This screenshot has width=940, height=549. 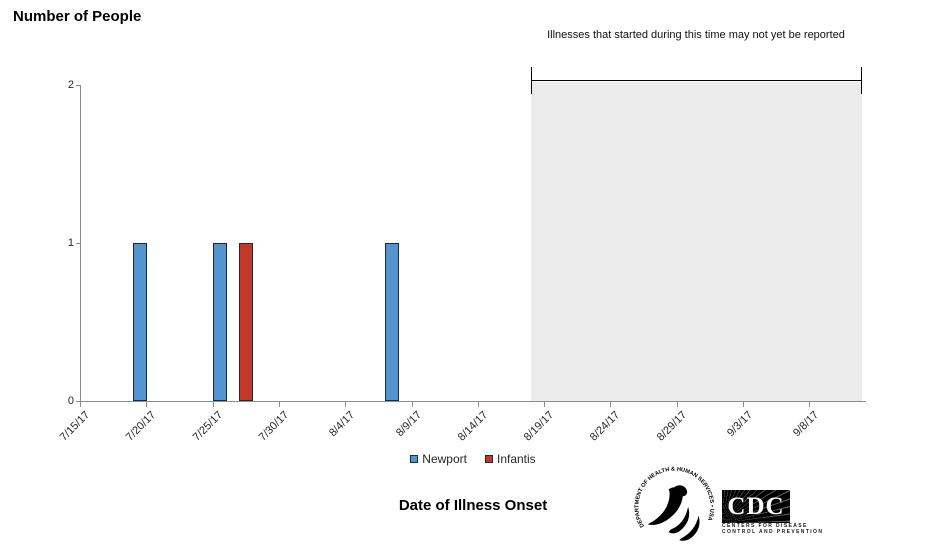 What do you see at coordinates (473, 459) in the screenshot?
I see `legend: Newport Infantis` at bounding box center [473, 459].